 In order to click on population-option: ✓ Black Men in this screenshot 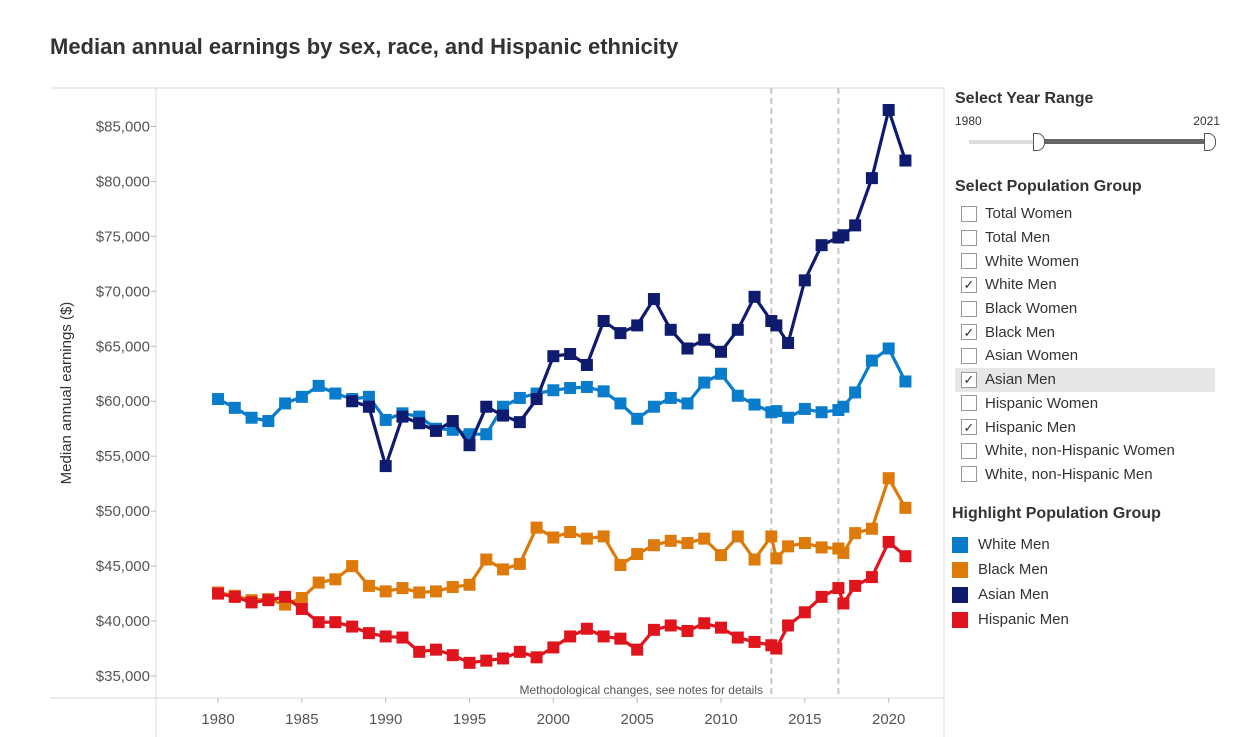, I will do `click(1085, 332)`.